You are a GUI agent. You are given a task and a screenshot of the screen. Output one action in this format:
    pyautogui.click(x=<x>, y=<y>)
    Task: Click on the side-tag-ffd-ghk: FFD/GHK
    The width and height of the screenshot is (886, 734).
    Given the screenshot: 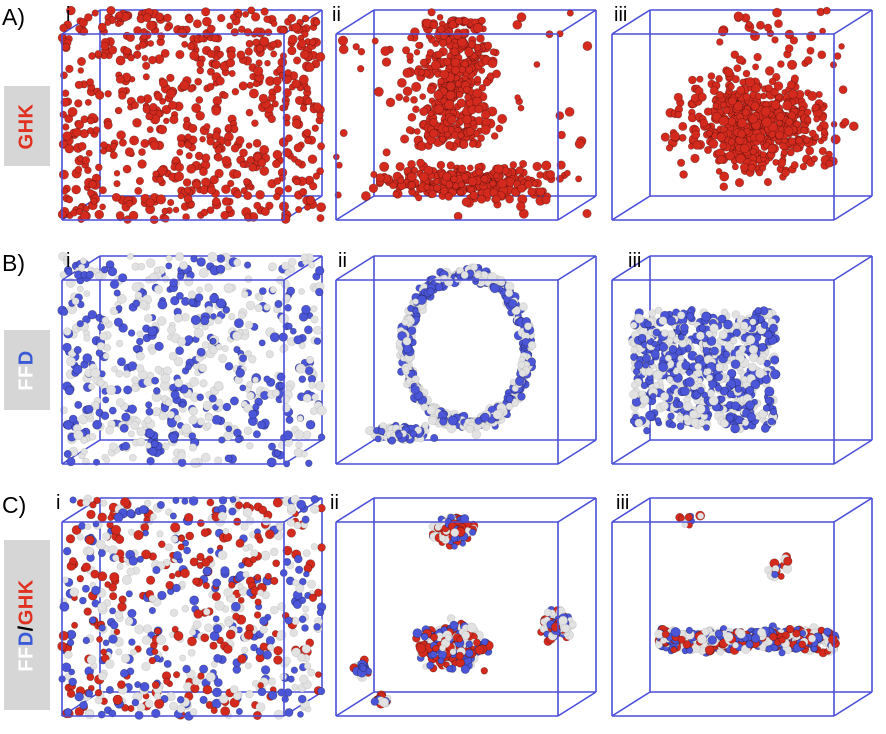 What is the action you would take?
    pyautogui.click(x=27, y=625)
    